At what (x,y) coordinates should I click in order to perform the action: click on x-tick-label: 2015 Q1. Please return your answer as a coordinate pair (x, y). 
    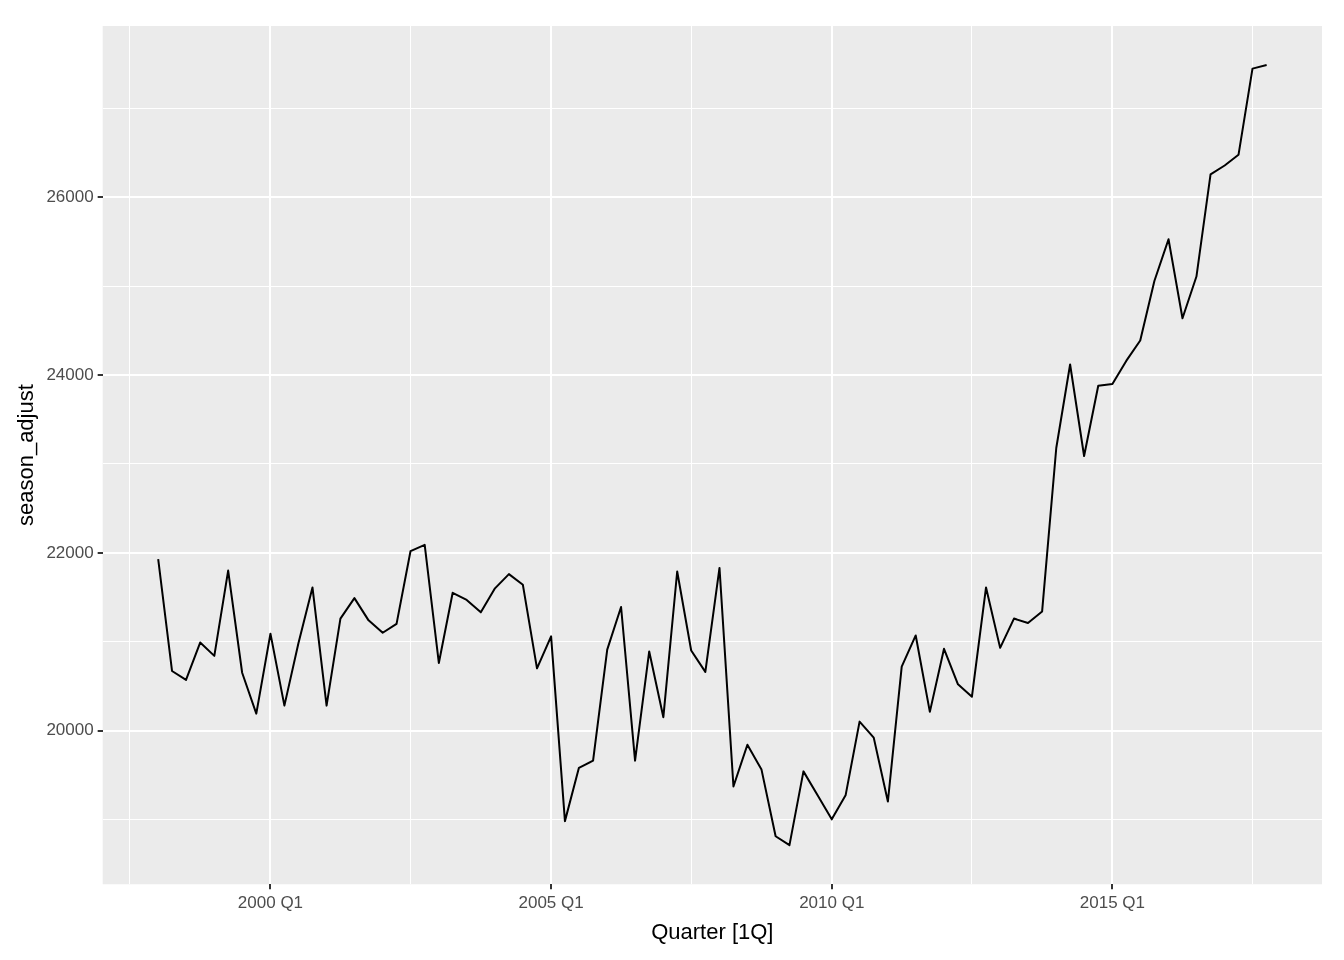
    Looking at the image, I should click on (1112, 903).